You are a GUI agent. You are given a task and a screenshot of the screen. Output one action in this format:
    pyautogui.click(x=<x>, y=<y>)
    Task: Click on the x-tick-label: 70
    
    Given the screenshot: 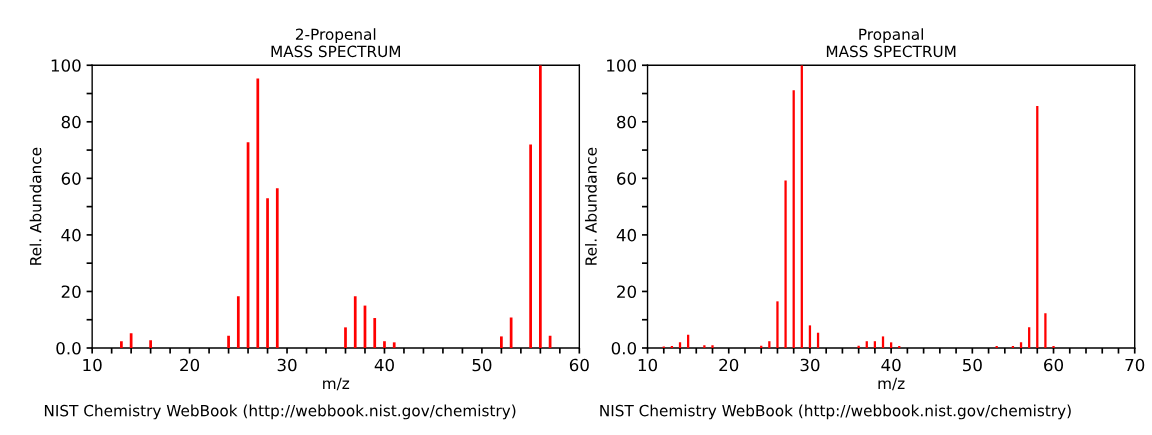 What is the action you would take?
    pyautogui.click(x=1135, y=365)
    